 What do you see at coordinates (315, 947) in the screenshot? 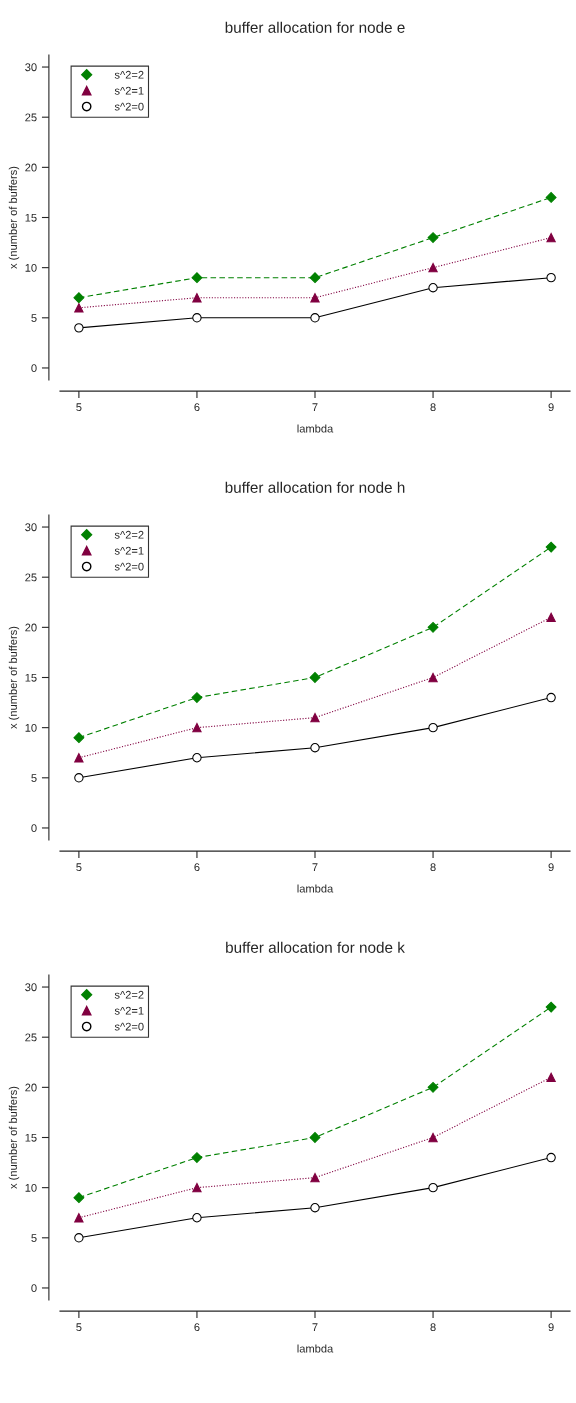
I see `chart-title: buffer allocation for node k` at bounding box center [315, 947].